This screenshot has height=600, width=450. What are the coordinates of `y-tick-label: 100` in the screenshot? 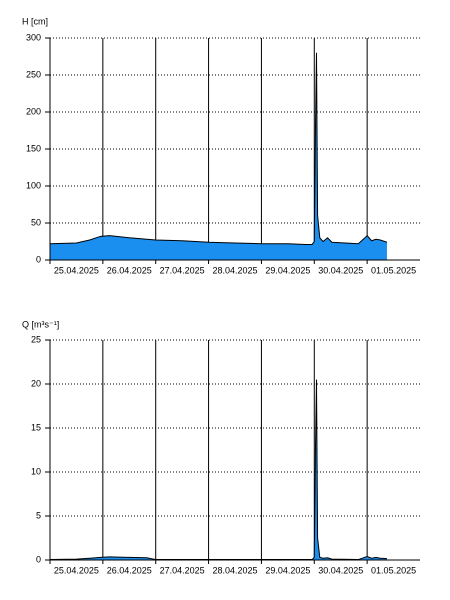 It's located at (33, 185).